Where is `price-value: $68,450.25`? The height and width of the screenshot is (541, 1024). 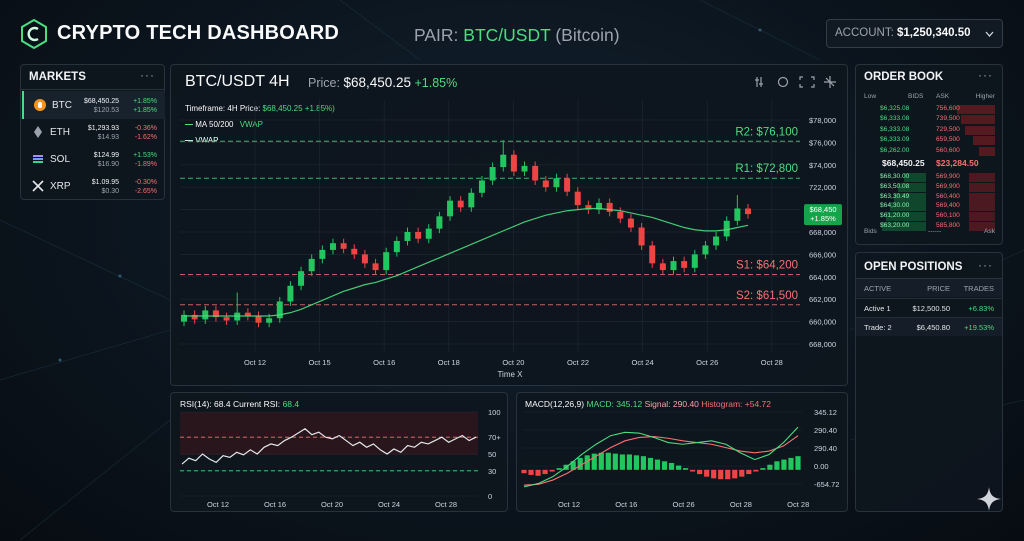 price-value: $68,450.25 is located at coordinates (377, 82).